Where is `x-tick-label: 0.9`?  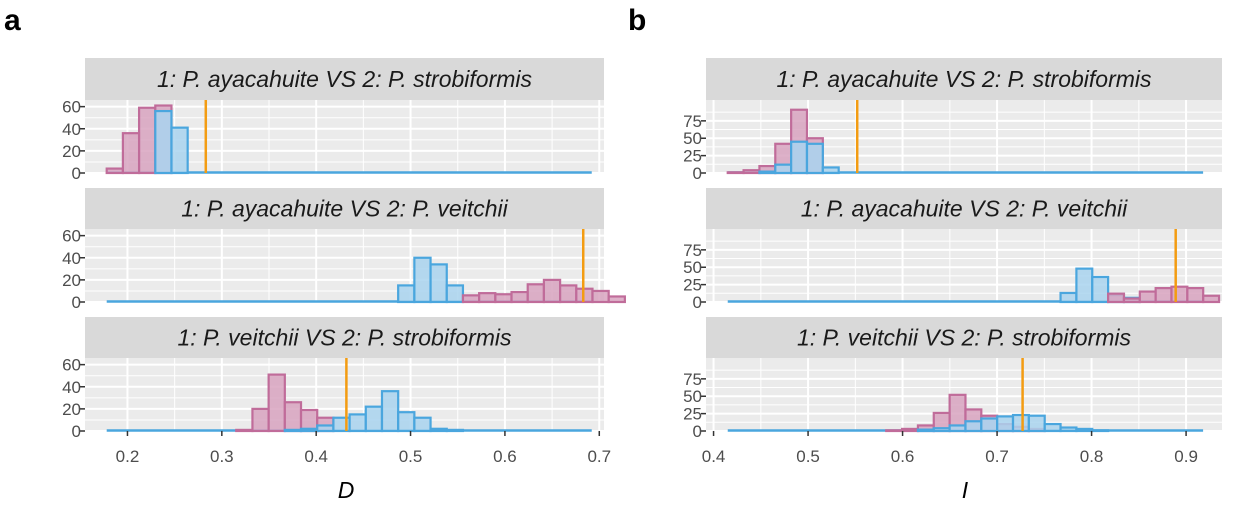
x-tick-label: 0.9 is located at coordinates (1186, 456).